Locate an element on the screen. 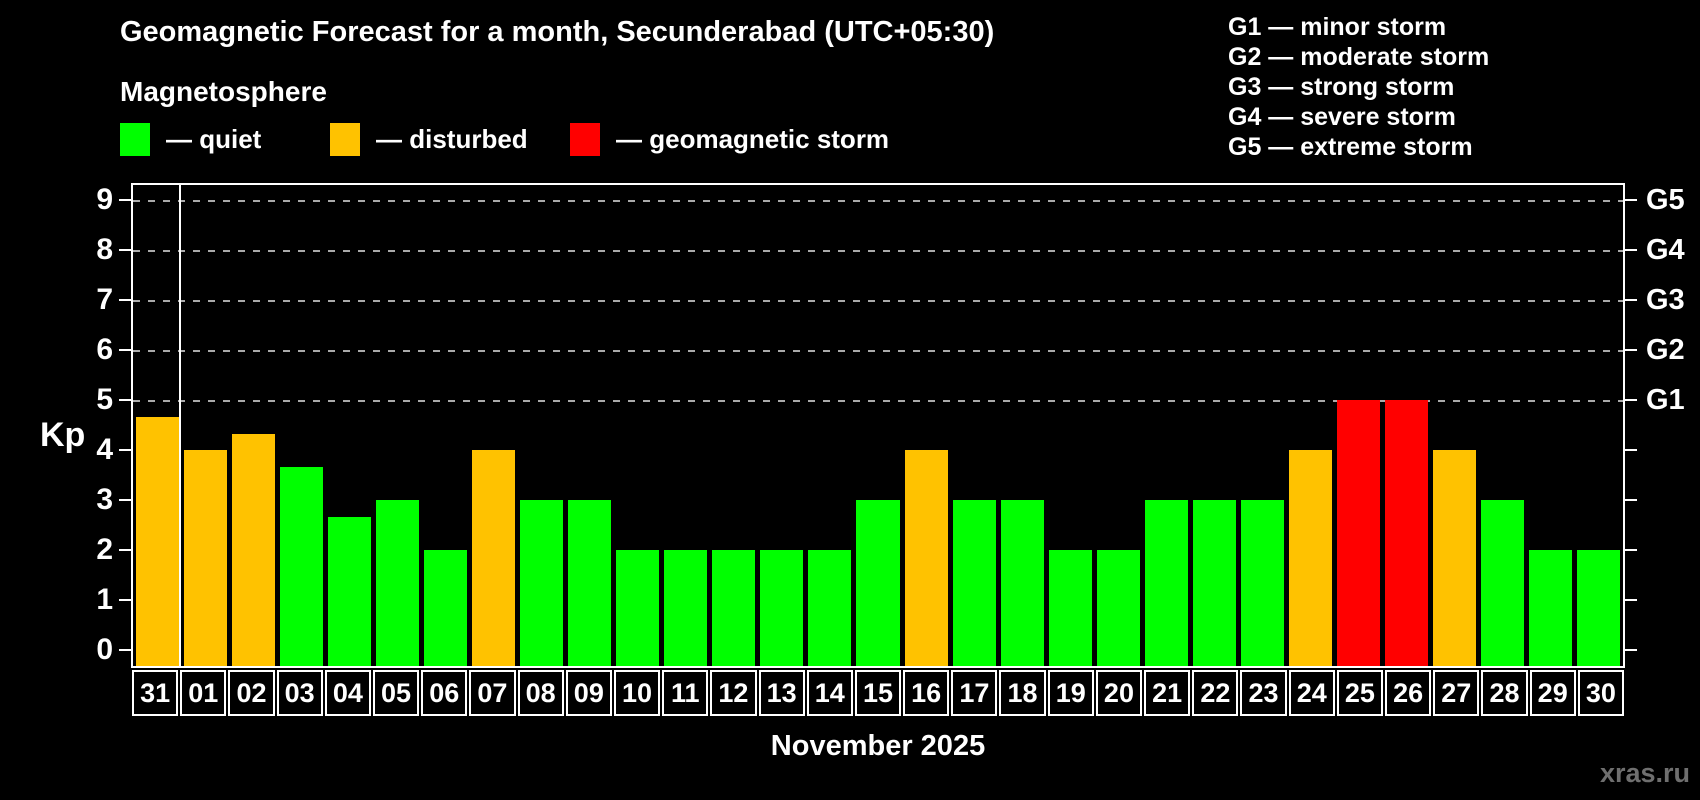 The width and height of the screenshot is (1700, 800). storm-scale-item-g1: G1 — minor storm is located at coordinates (1337, 27).